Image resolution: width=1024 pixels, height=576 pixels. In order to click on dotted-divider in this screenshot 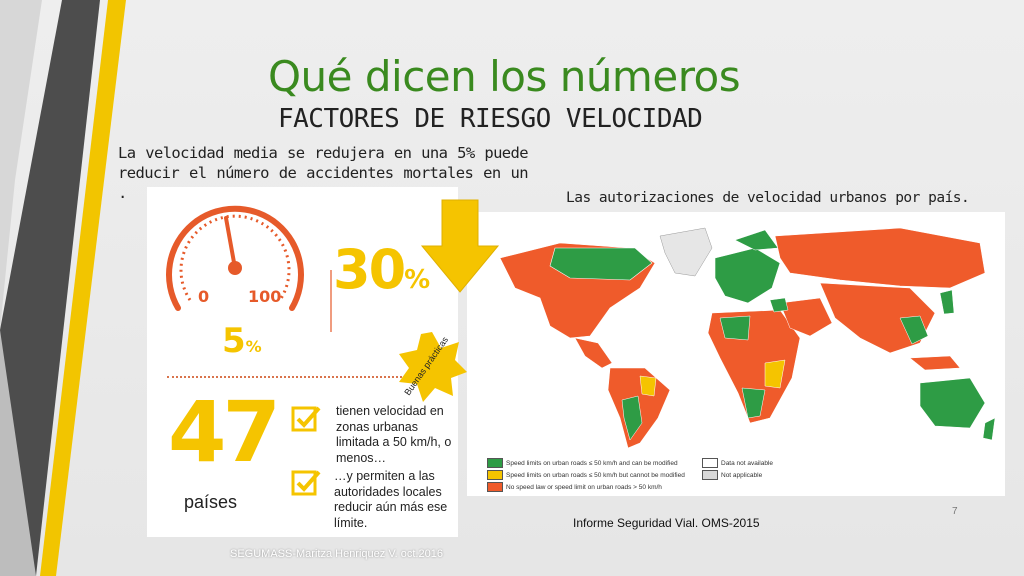, I will do `click(294, 377)`.